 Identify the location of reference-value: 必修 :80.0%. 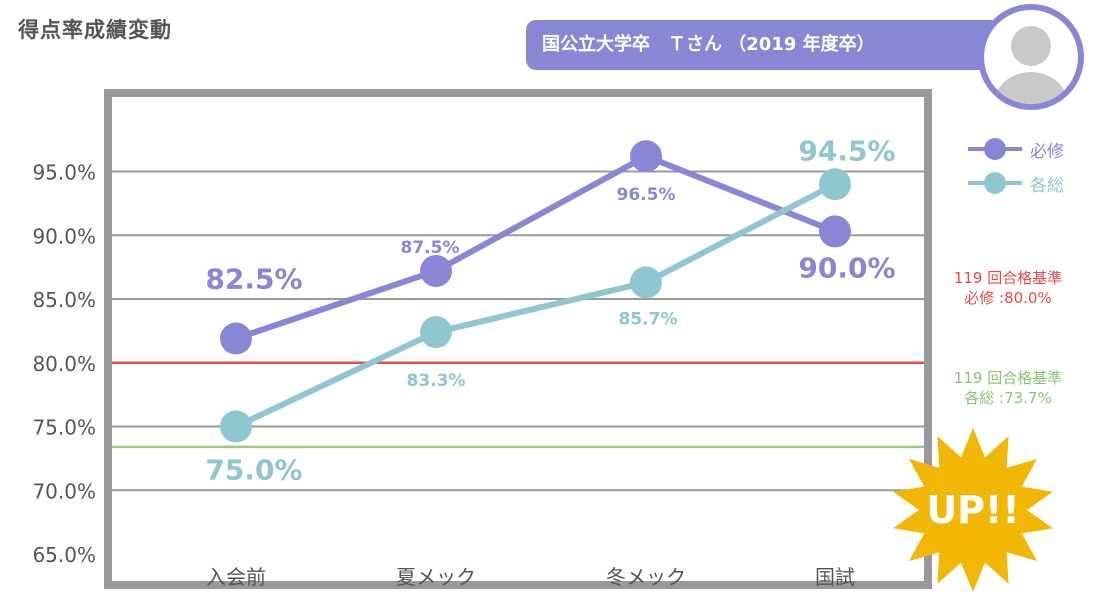
(1008, 298).